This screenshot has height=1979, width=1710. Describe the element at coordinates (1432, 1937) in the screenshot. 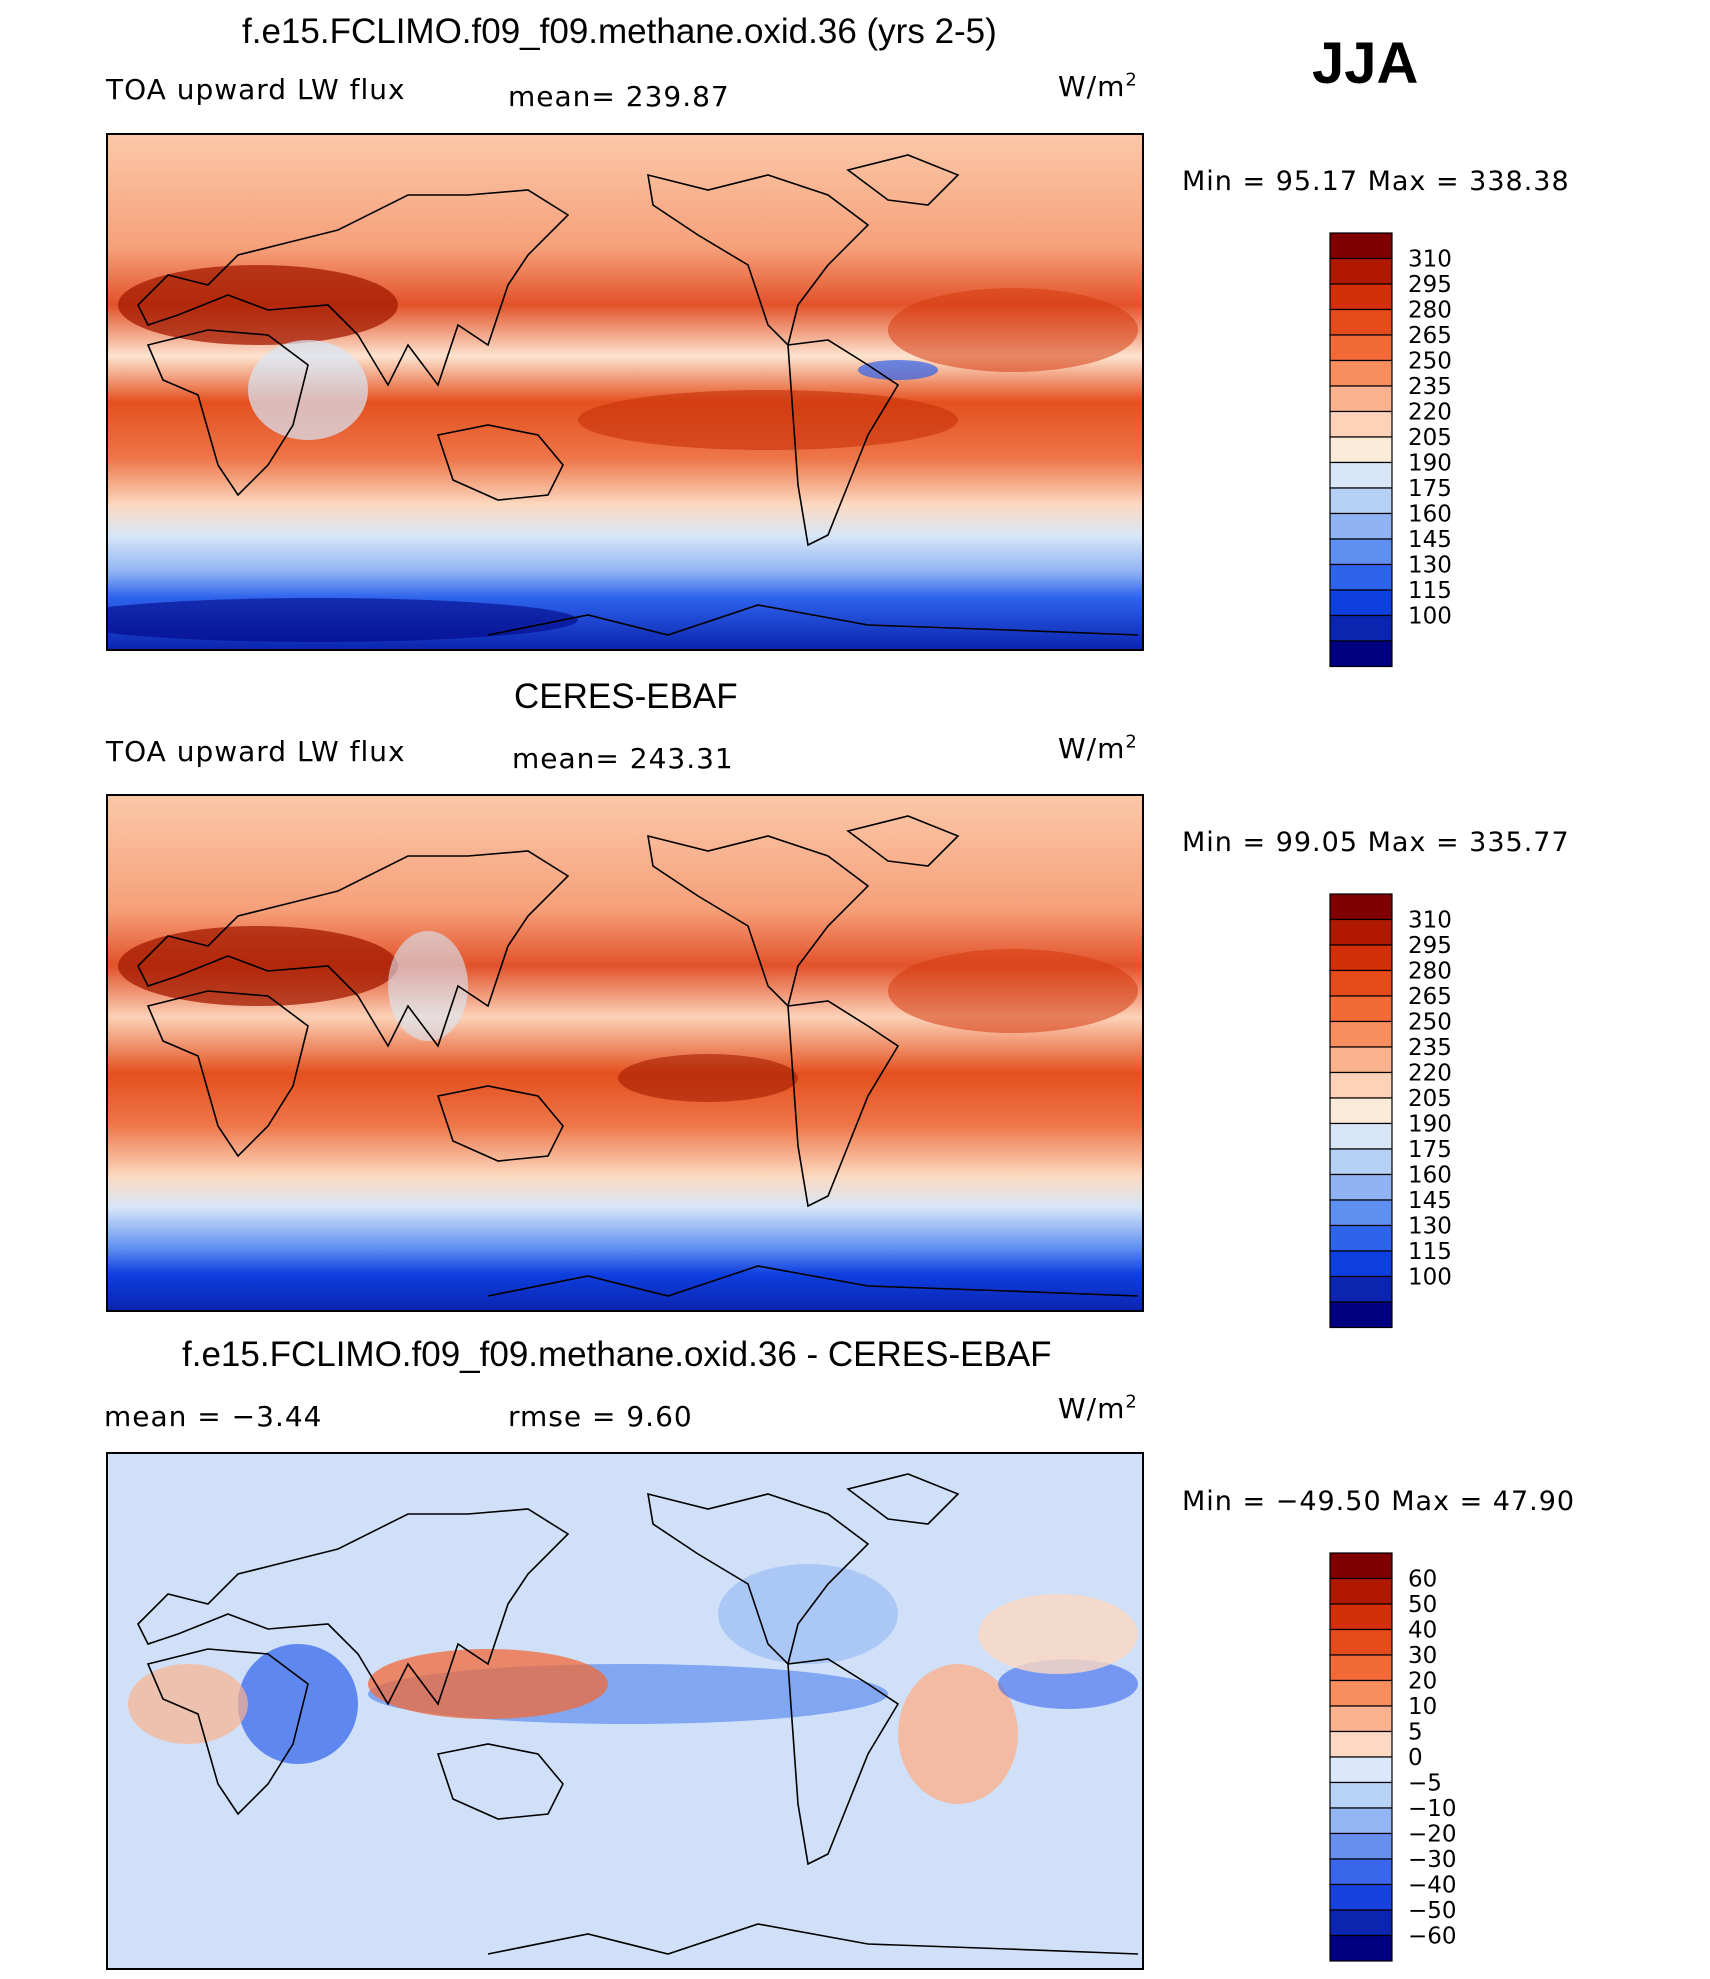

I see `colorbar-tick-label: −60` at that location.